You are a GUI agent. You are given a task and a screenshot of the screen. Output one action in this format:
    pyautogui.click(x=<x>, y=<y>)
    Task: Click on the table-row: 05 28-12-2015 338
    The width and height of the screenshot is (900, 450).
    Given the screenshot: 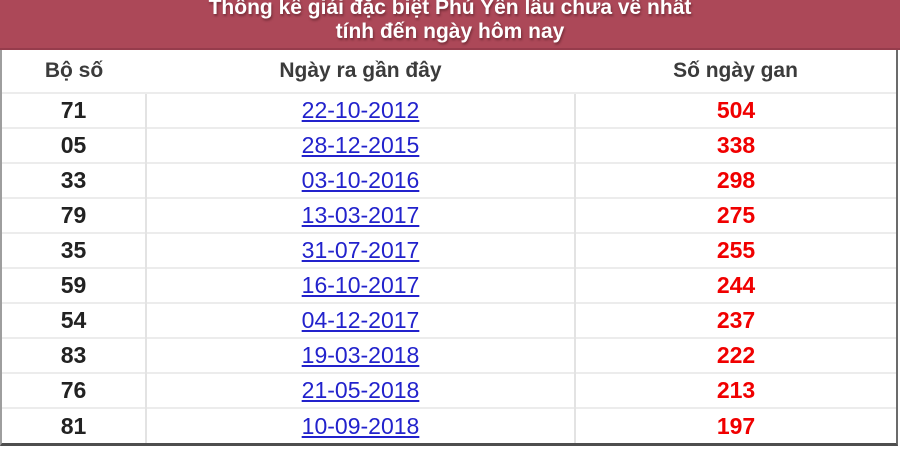 What is the action you would take?
    pyautogui.click(x=449, y=145)
    